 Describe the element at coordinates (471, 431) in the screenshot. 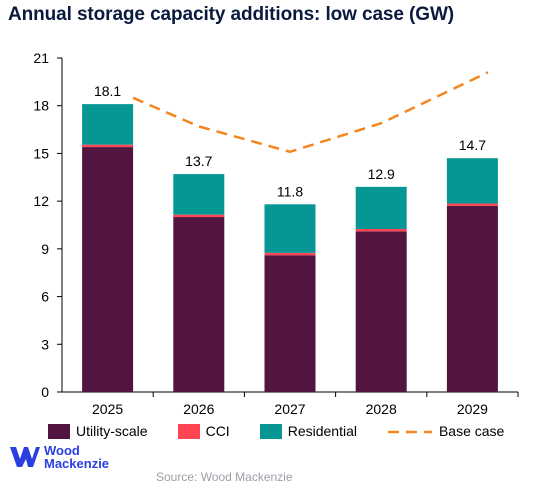

I see `legend-label-base-case: Base case` at that location.